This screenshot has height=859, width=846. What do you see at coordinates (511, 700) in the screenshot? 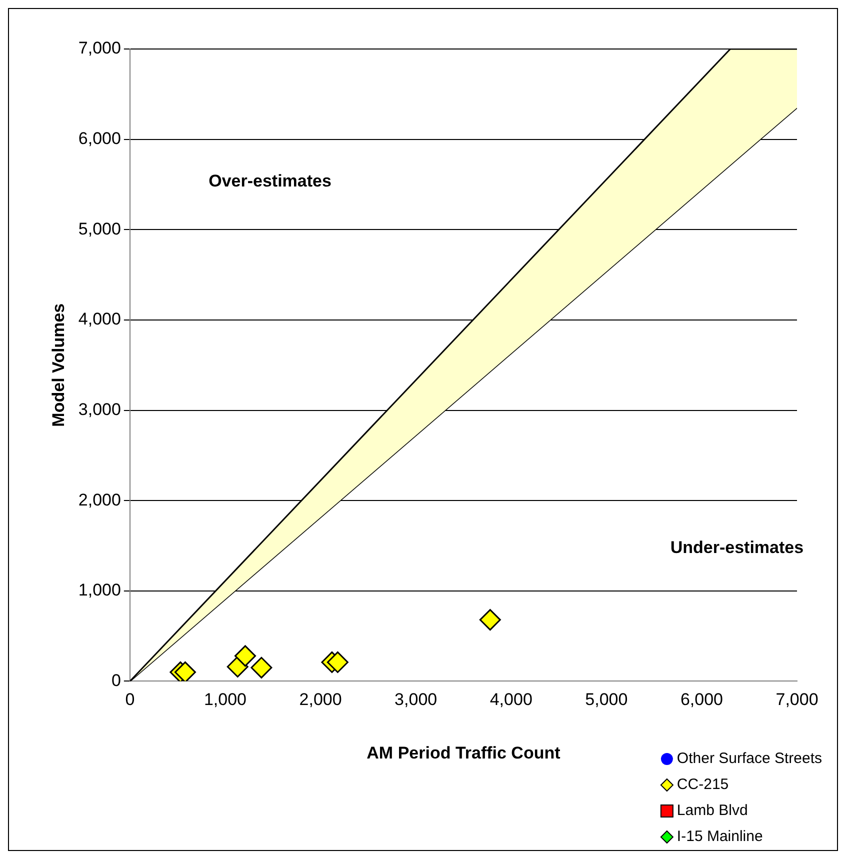
I see `x-tick-label: 4,000` at bounding box center [511, 700].